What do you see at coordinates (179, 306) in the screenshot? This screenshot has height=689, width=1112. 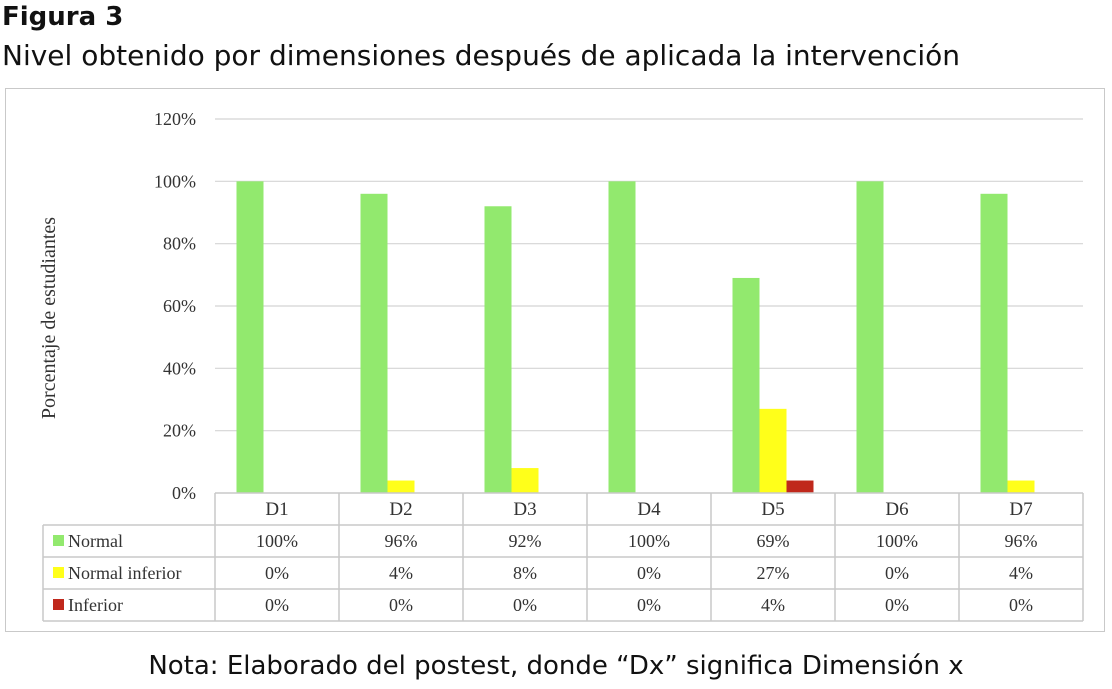 I see `y-tick-label: 60%` at bounding box center [179, 306].